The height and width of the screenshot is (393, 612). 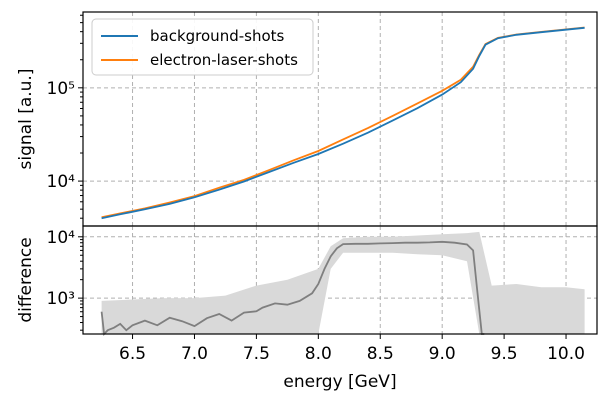 What do you see at coordinates (566, 354) in the screenshot?
I see `energy-x-tick-label: 10.0` at bounding box center [566, 354].